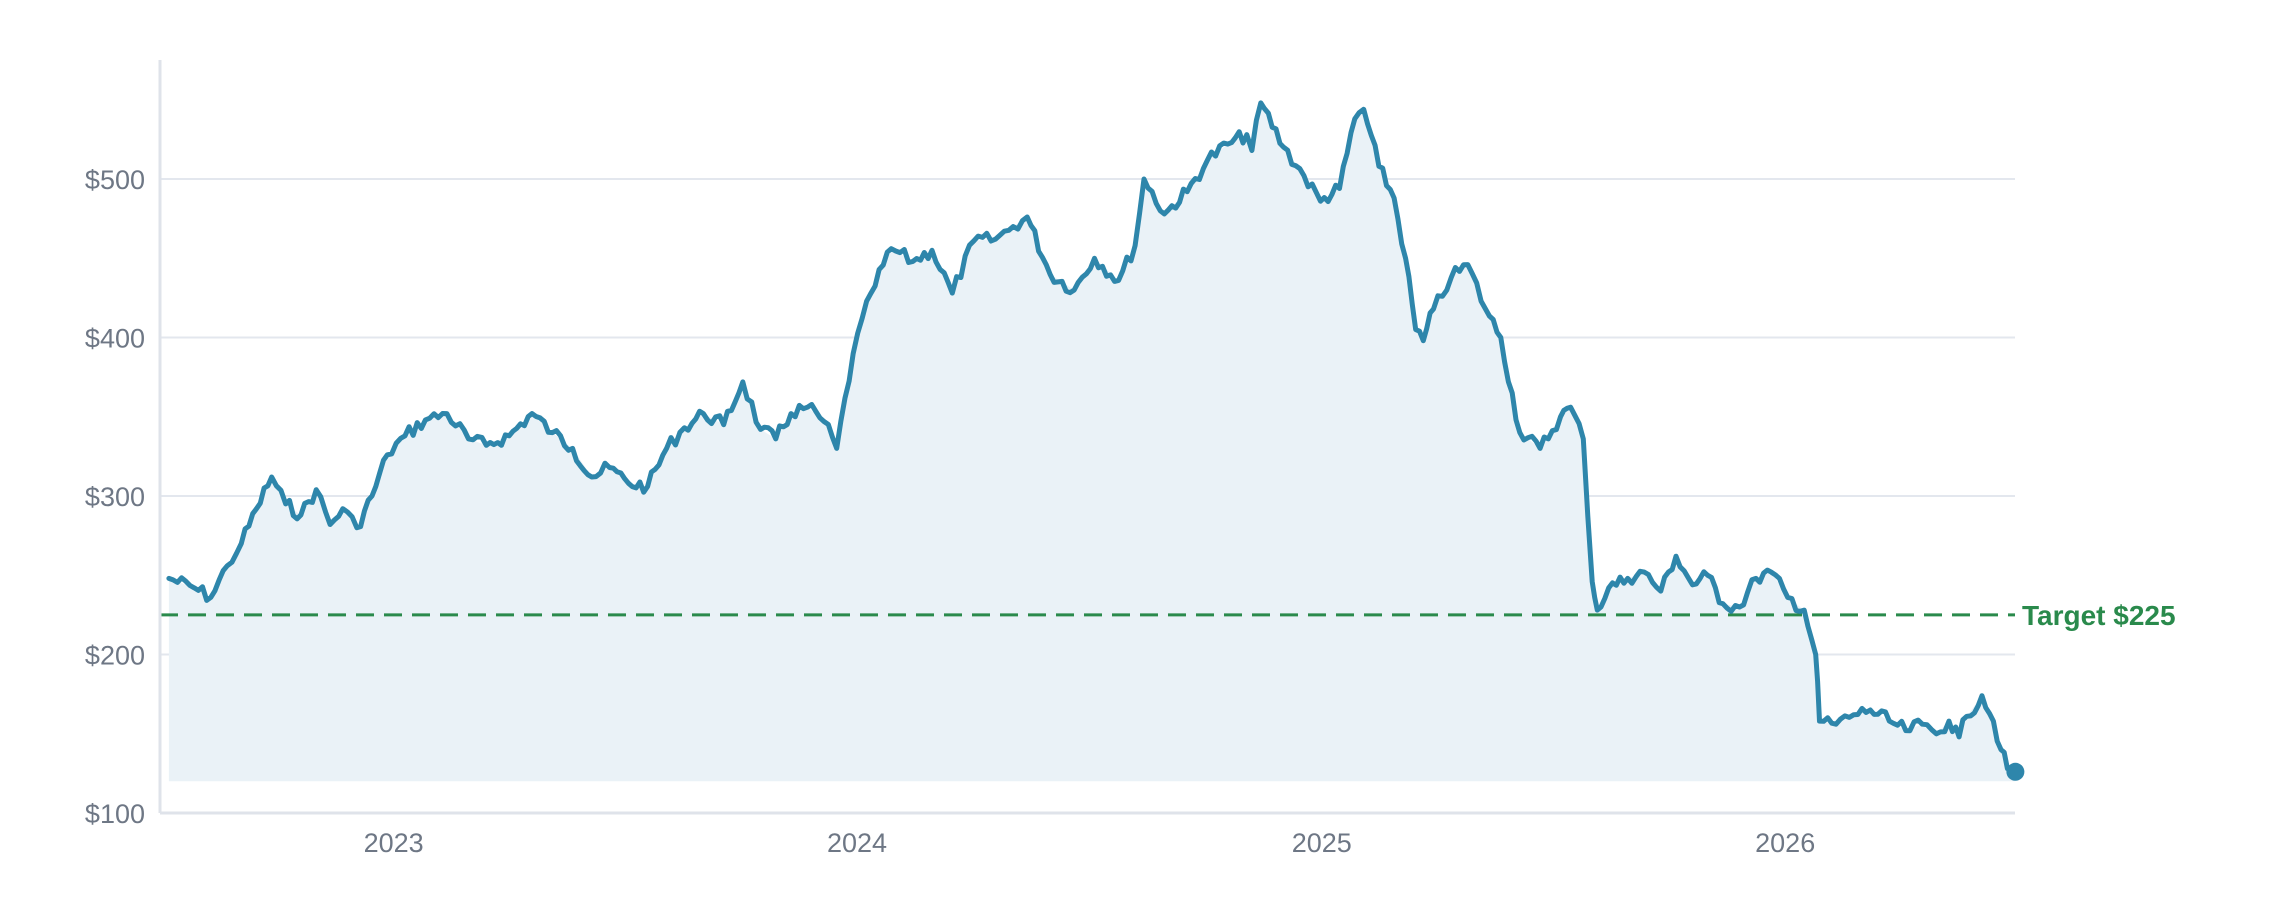 This screenshot has height=900, width=2280. I want to click on target-label-value: $225, so click(2144, 615).